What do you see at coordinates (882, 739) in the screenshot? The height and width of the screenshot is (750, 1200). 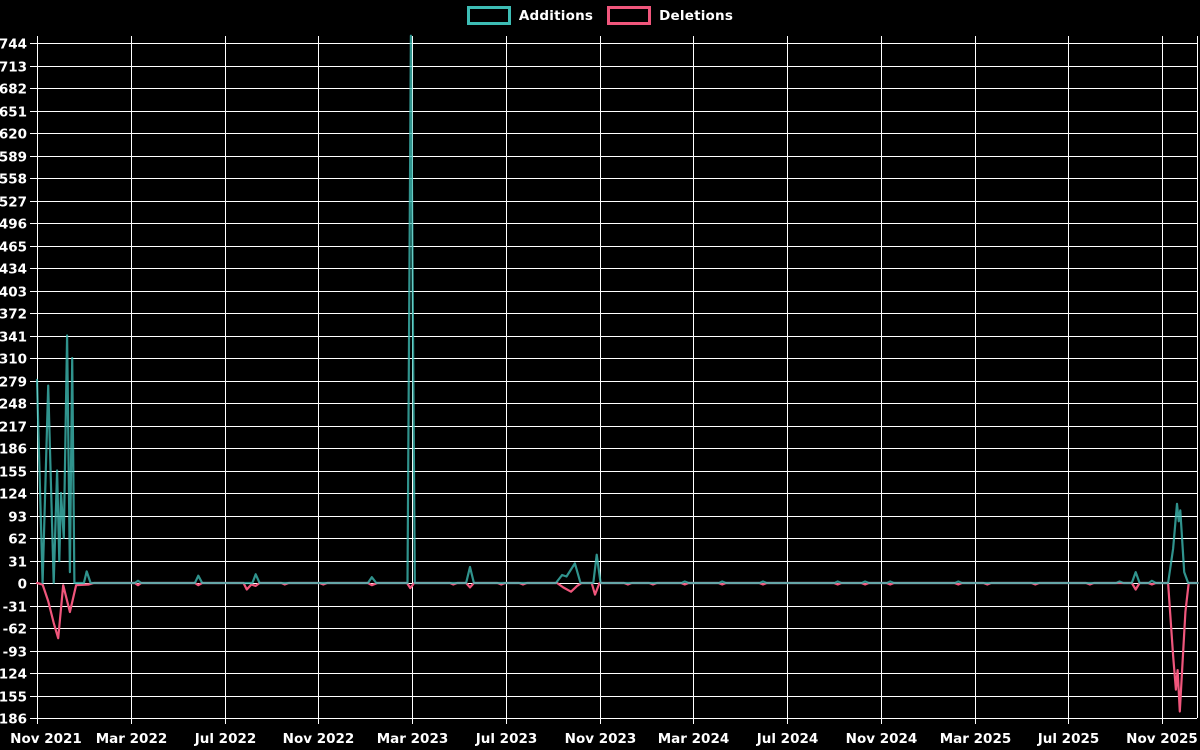 I see `x-axis-tick-label: Nov 2024` at bounding box center [882, 739].